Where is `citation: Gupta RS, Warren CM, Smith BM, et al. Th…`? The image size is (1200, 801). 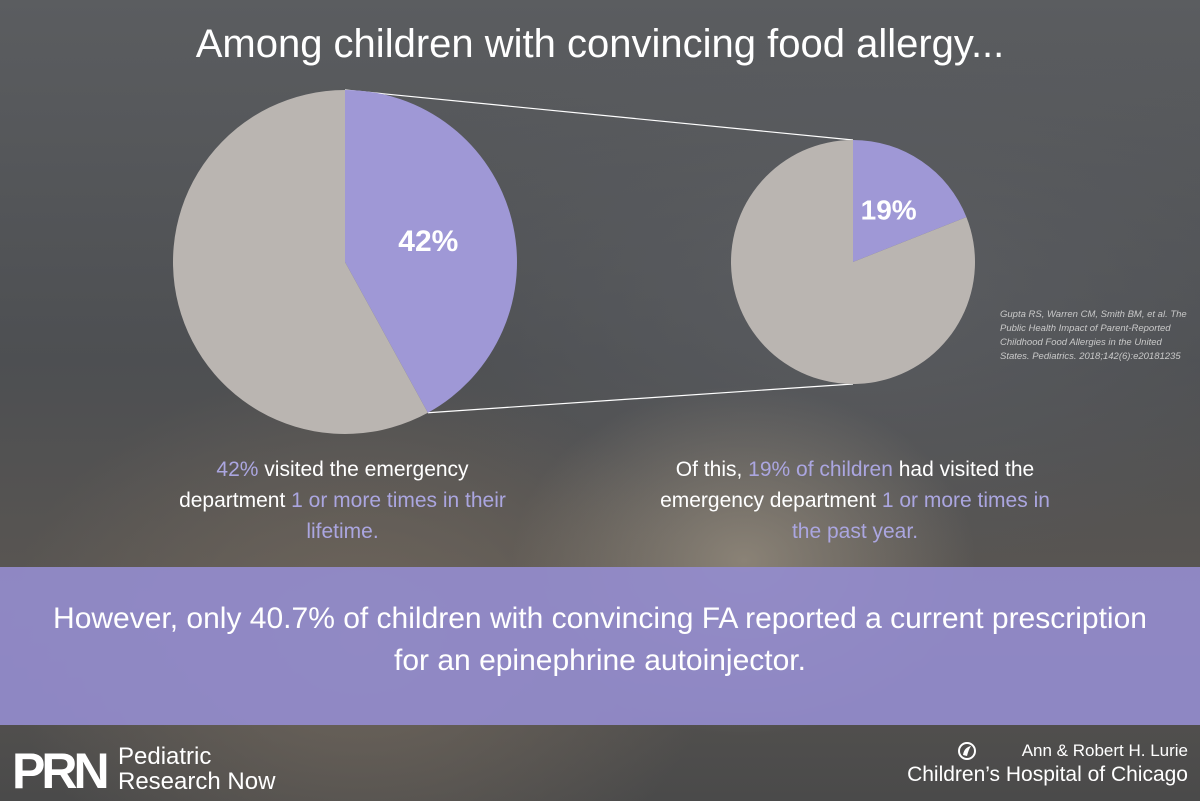
citation: Gupta RS, Warren CM, Smith BM, et al. Th… is located at coordinates (1093, 335).